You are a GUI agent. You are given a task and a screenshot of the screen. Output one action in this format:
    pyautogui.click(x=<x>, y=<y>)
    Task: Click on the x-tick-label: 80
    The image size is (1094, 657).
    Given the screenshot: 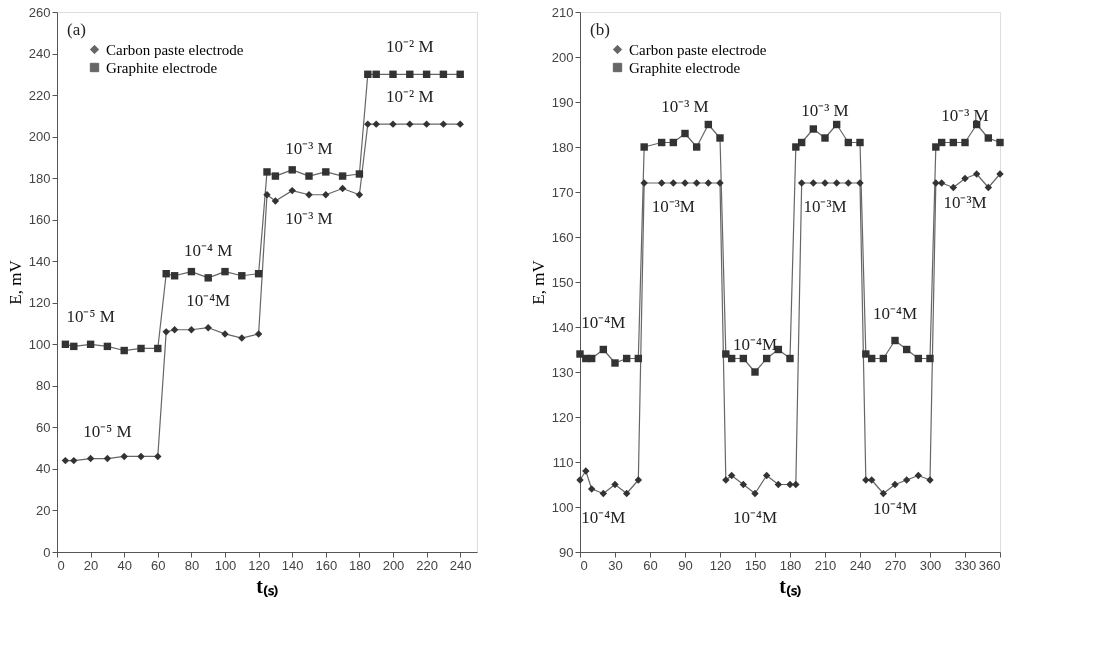 What is the action you would take?
    pyautogui.click(x=192, y=565)
    